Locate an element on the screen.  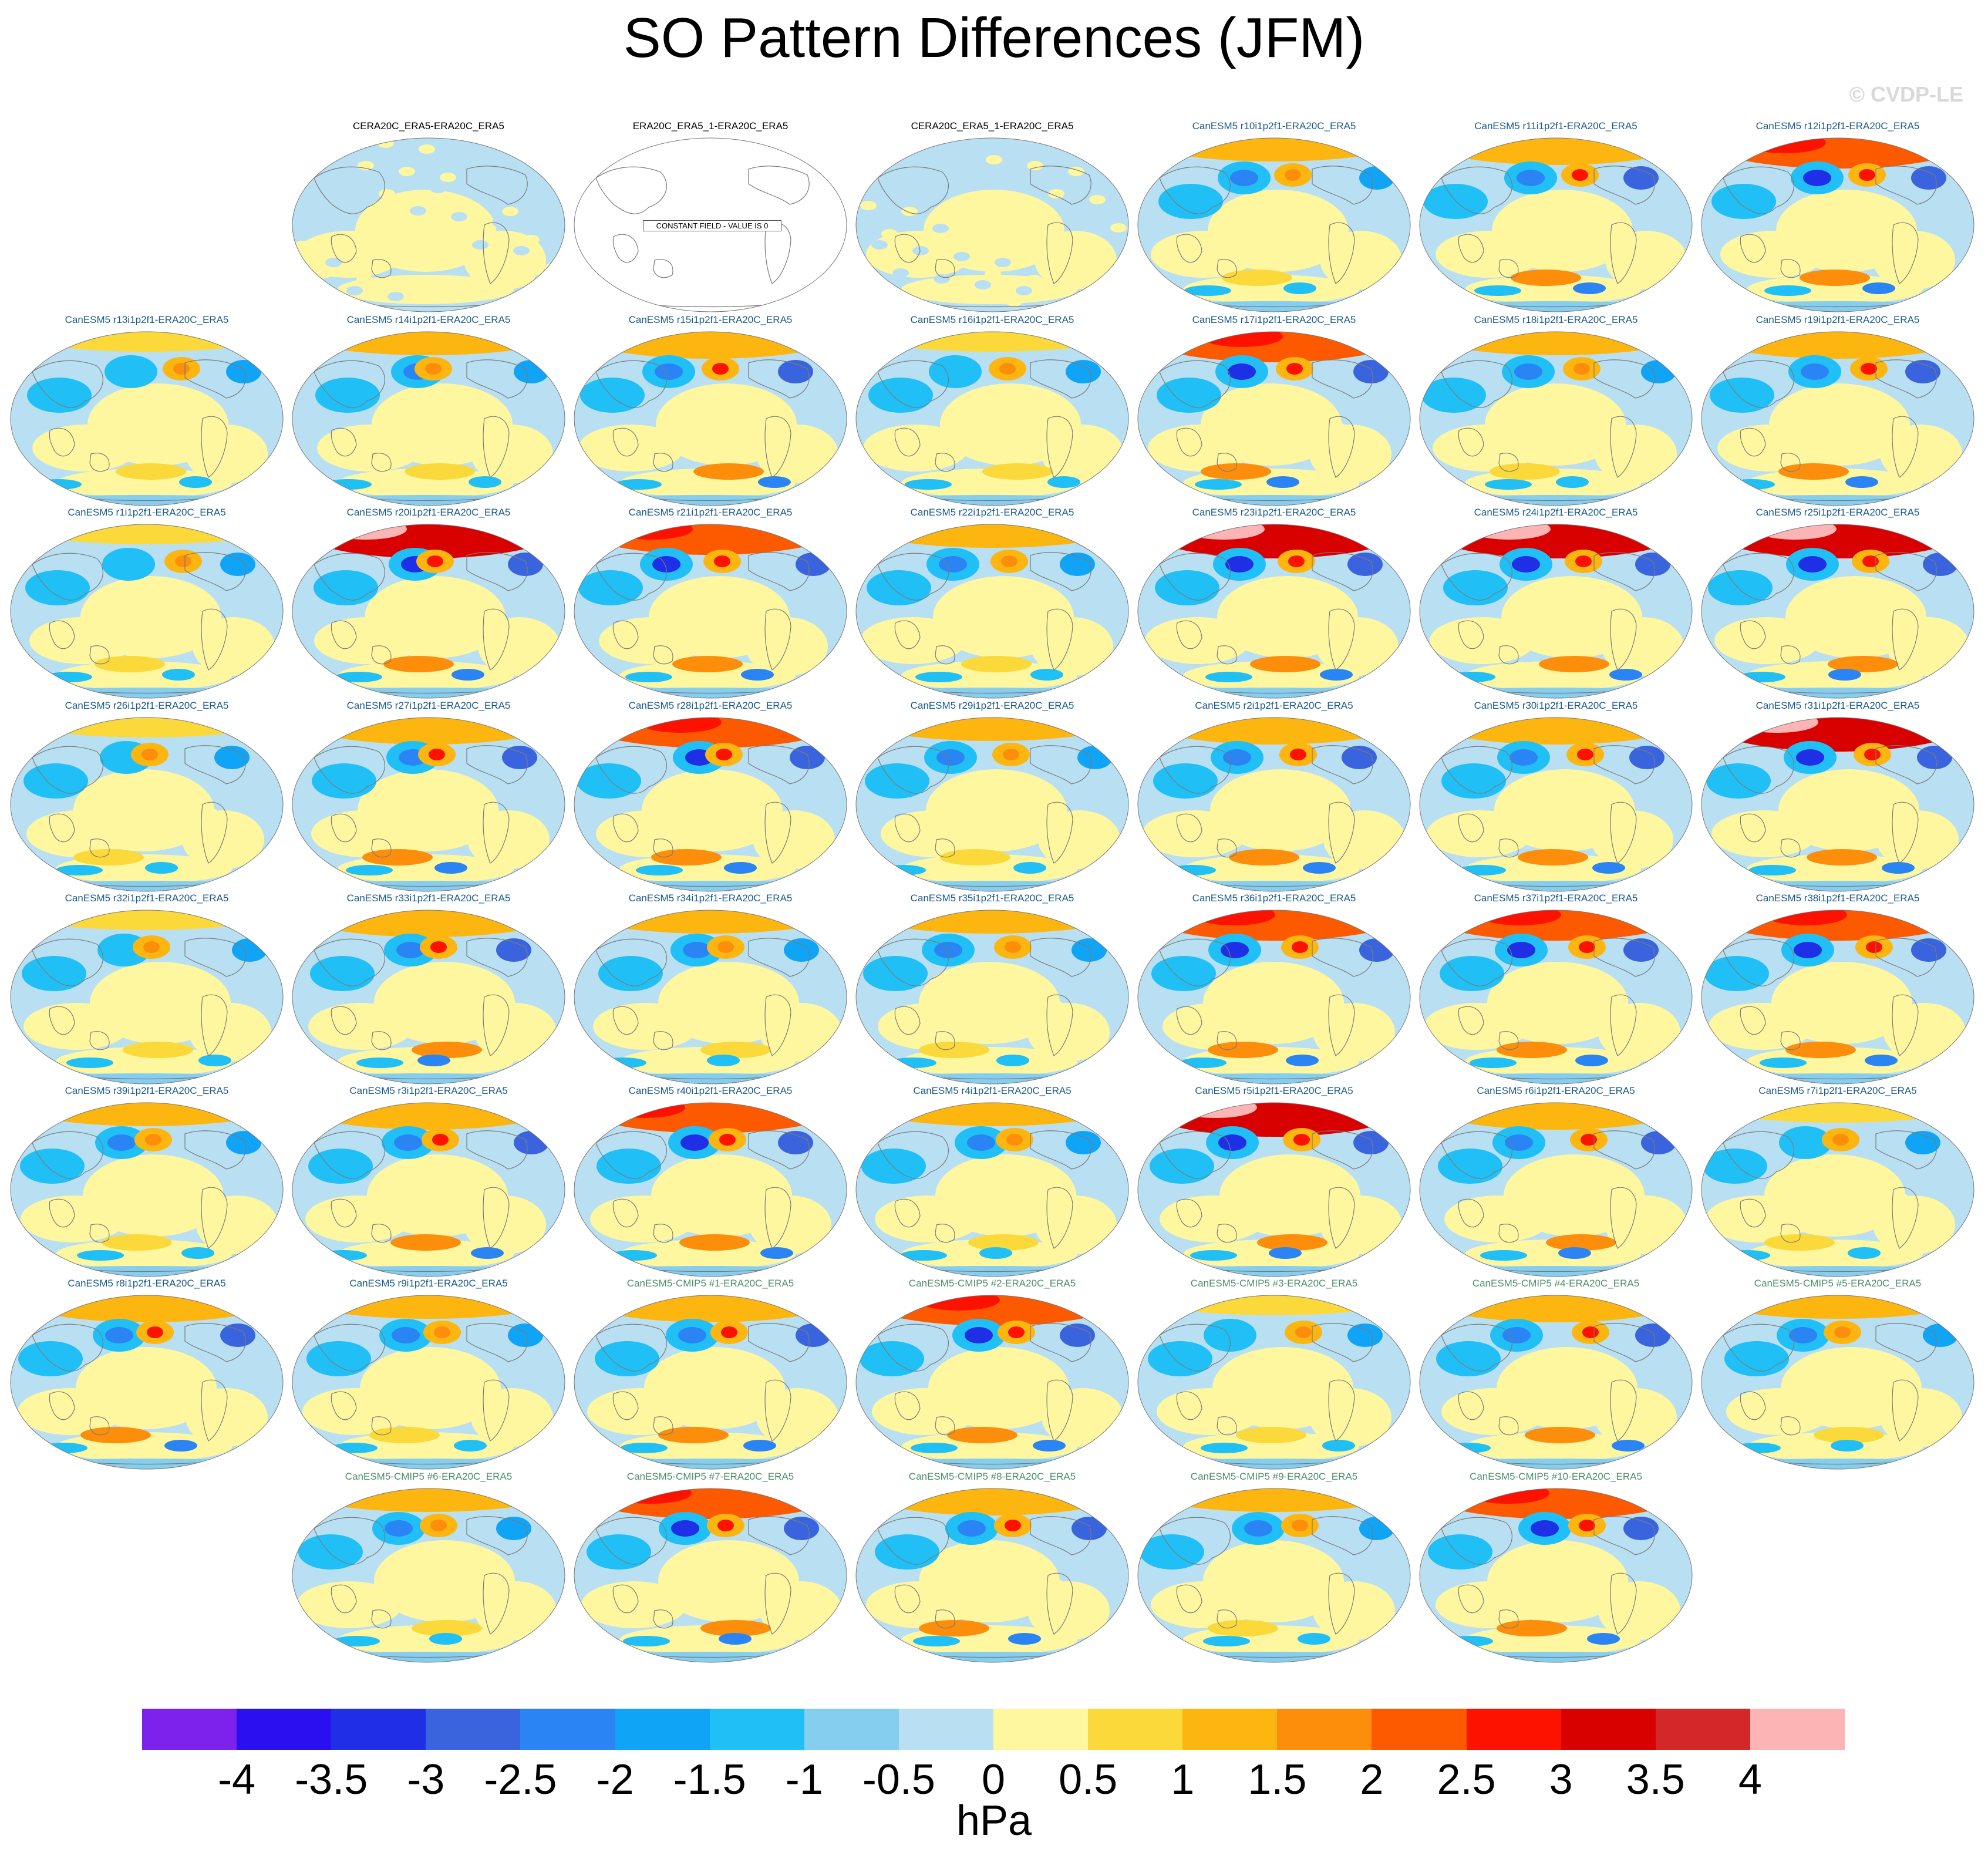
colorbar-swatch is located at coordinates (1041, 1729).